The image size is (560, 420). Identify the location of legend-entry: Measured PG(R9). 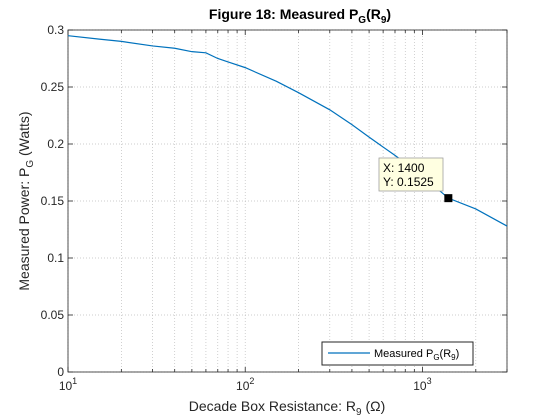
(416, 355).